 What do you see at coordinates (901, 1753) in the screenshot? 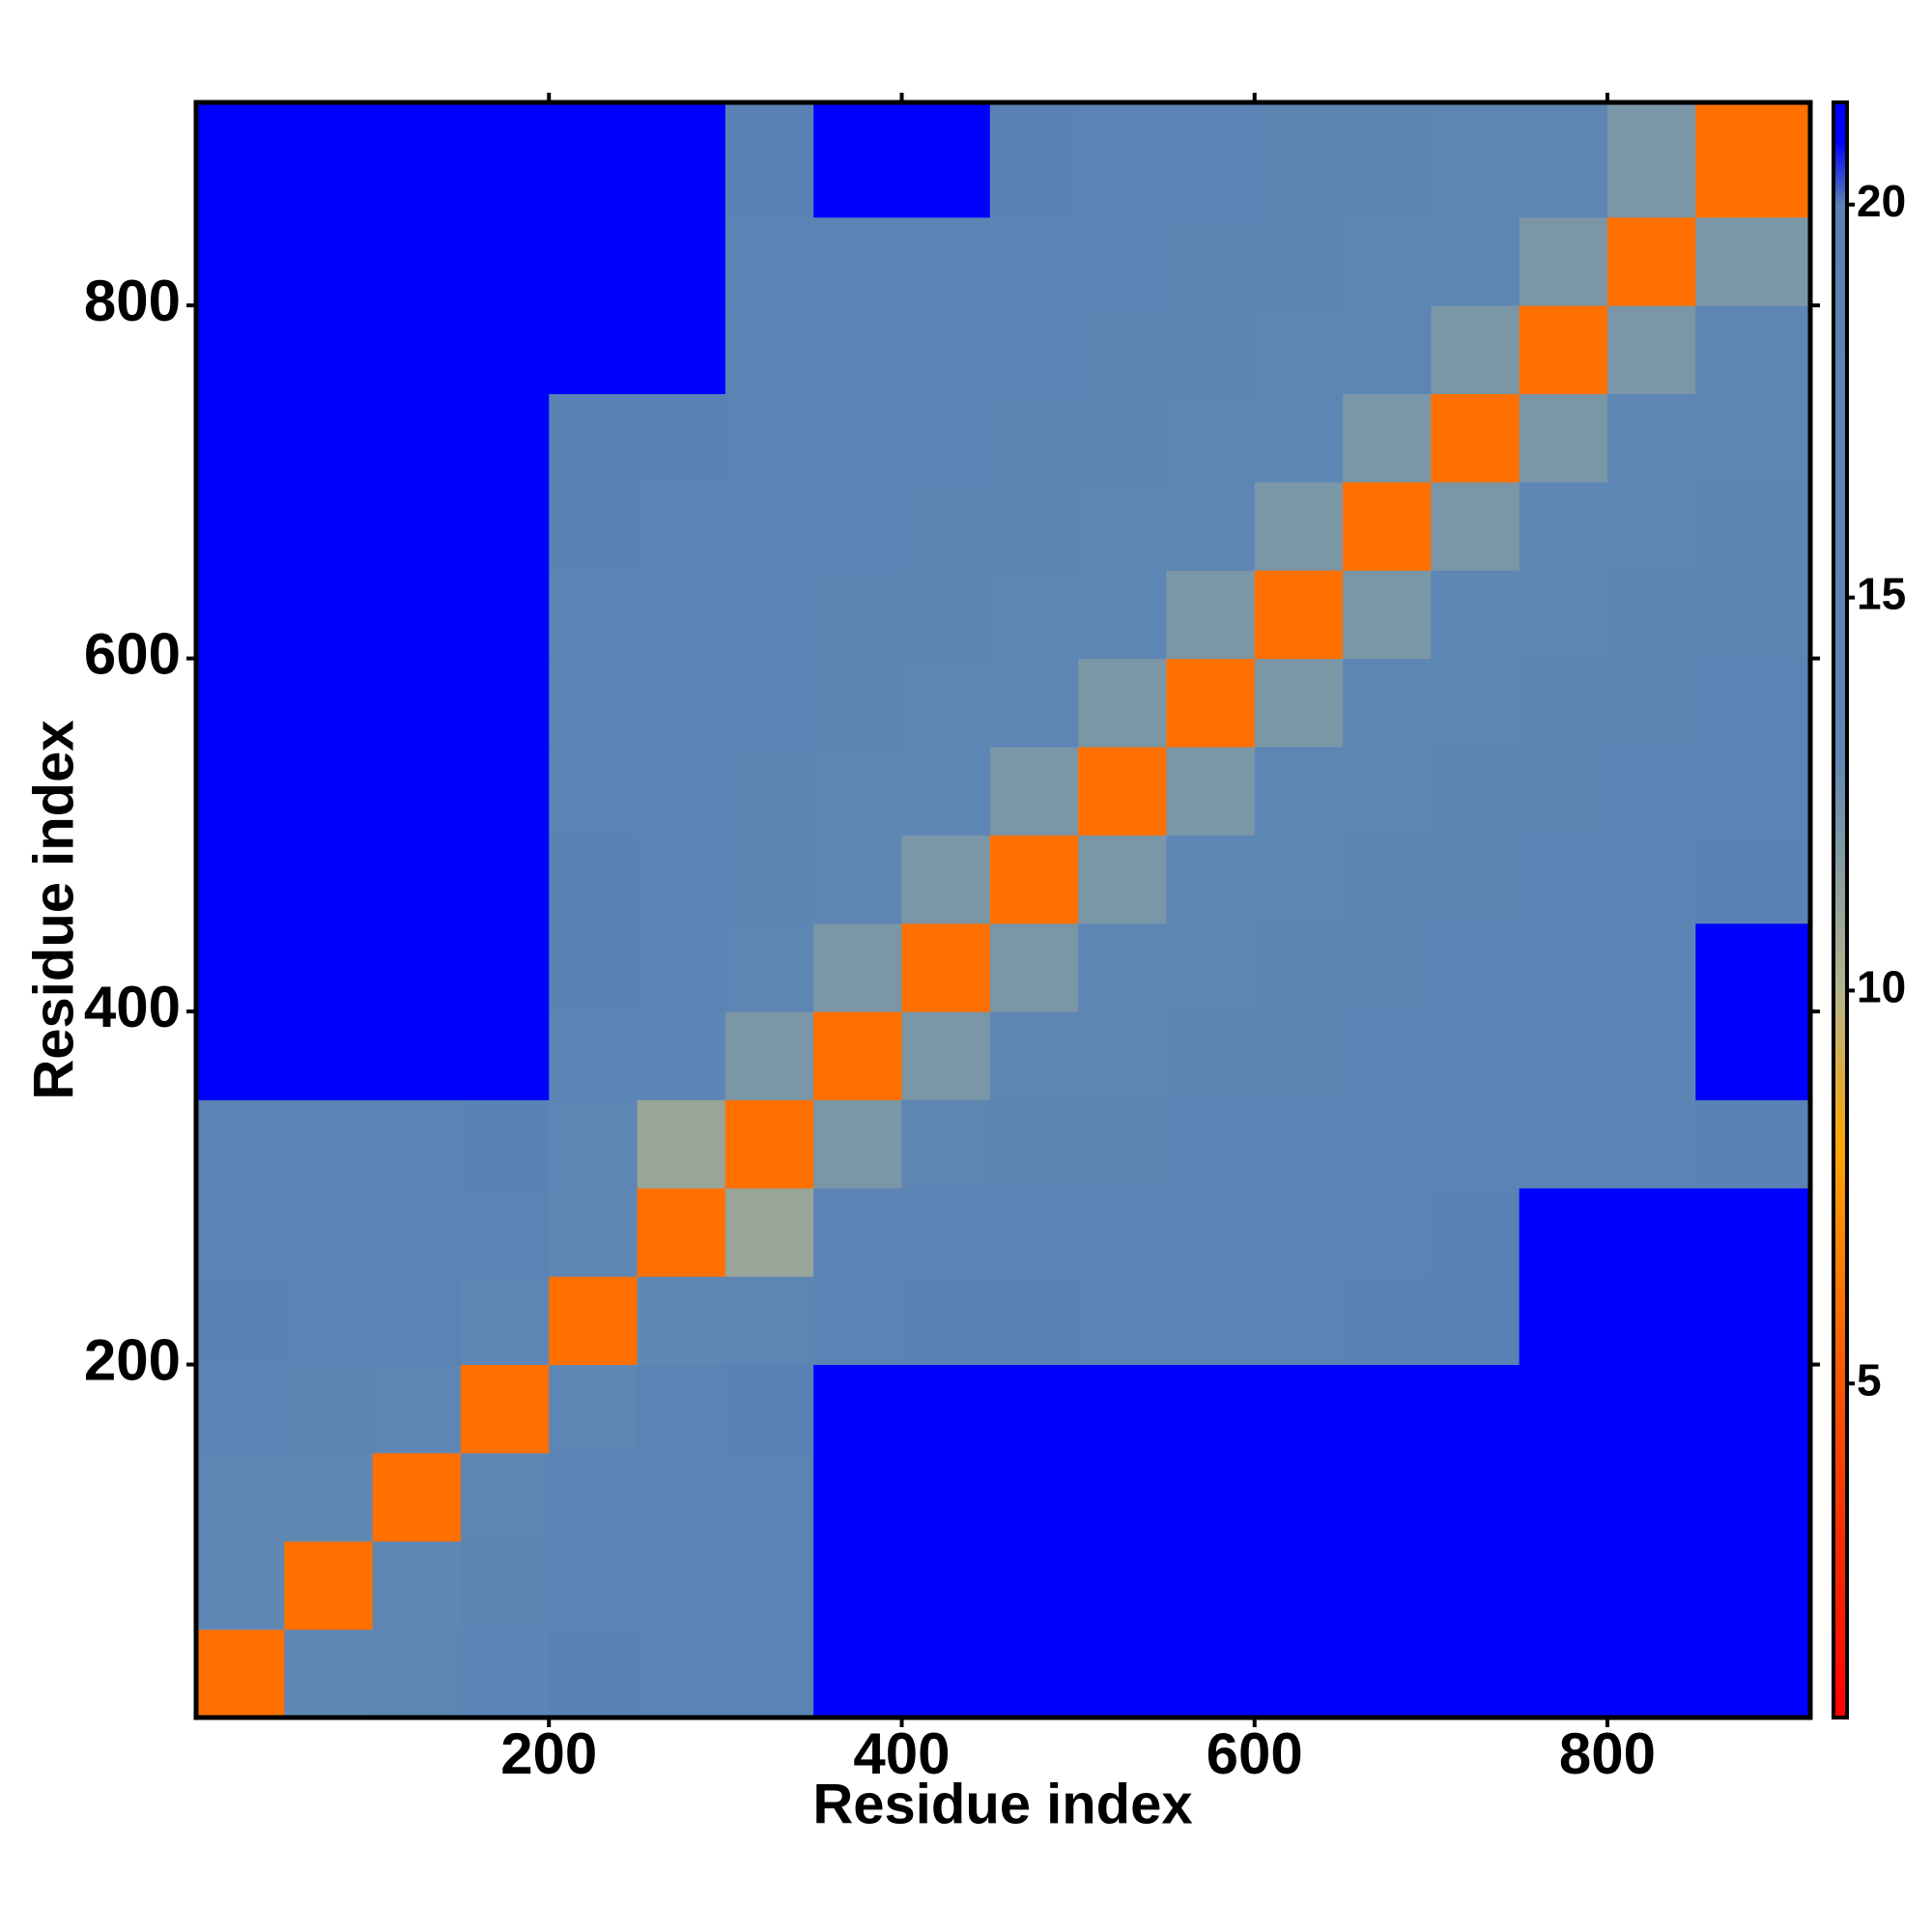
I see `x-tick-label: 400` at bounding box center [901, 1753].